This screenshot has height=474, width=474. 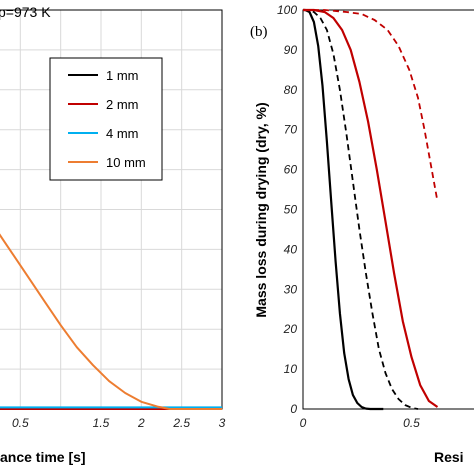 I want to click on x-tick-label: 2, so click(x=141, y=423).